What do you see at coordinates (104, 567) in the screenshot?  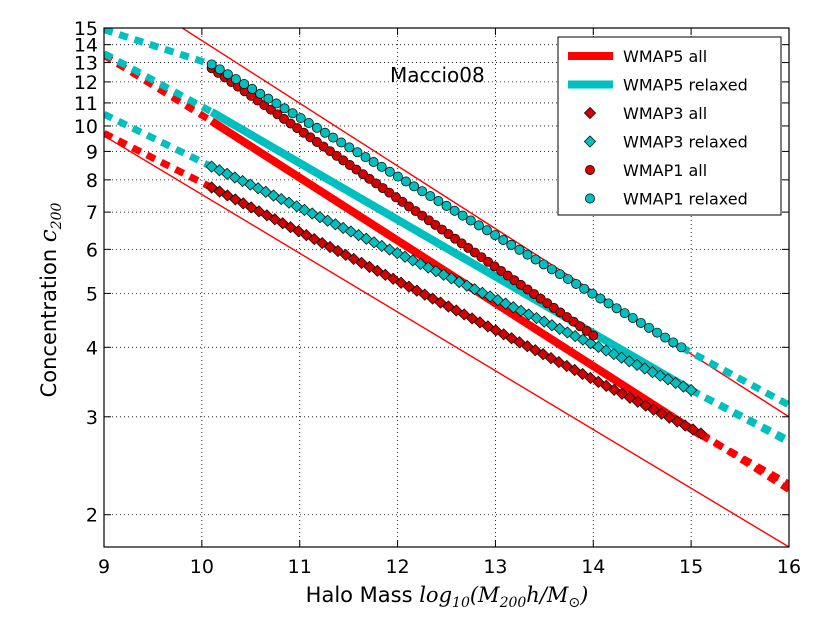 I see `x-tick-label: 9` at bounding box center [104, 567].